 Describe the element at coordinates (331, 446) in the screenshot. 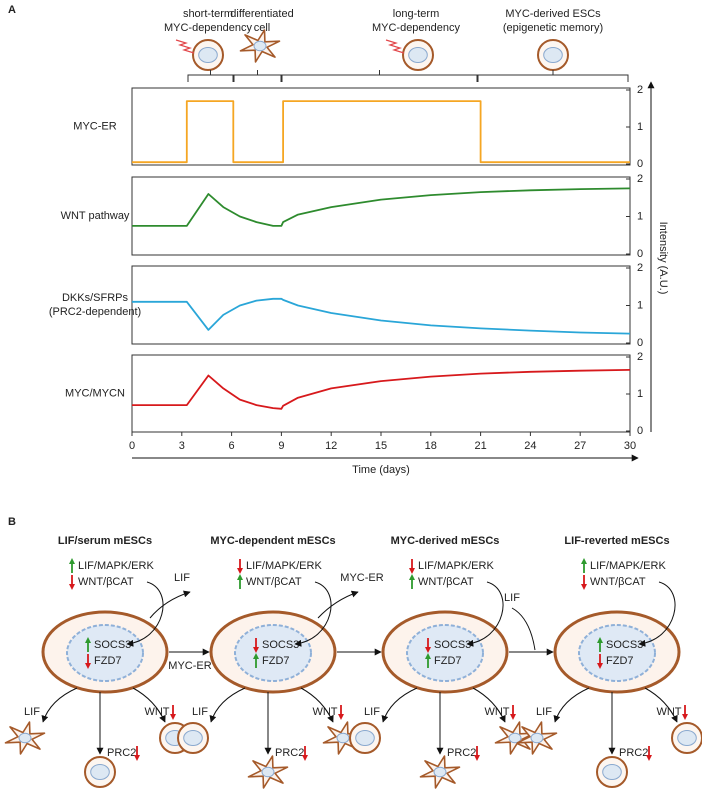

I see `x-tick-label: 12` at that location.